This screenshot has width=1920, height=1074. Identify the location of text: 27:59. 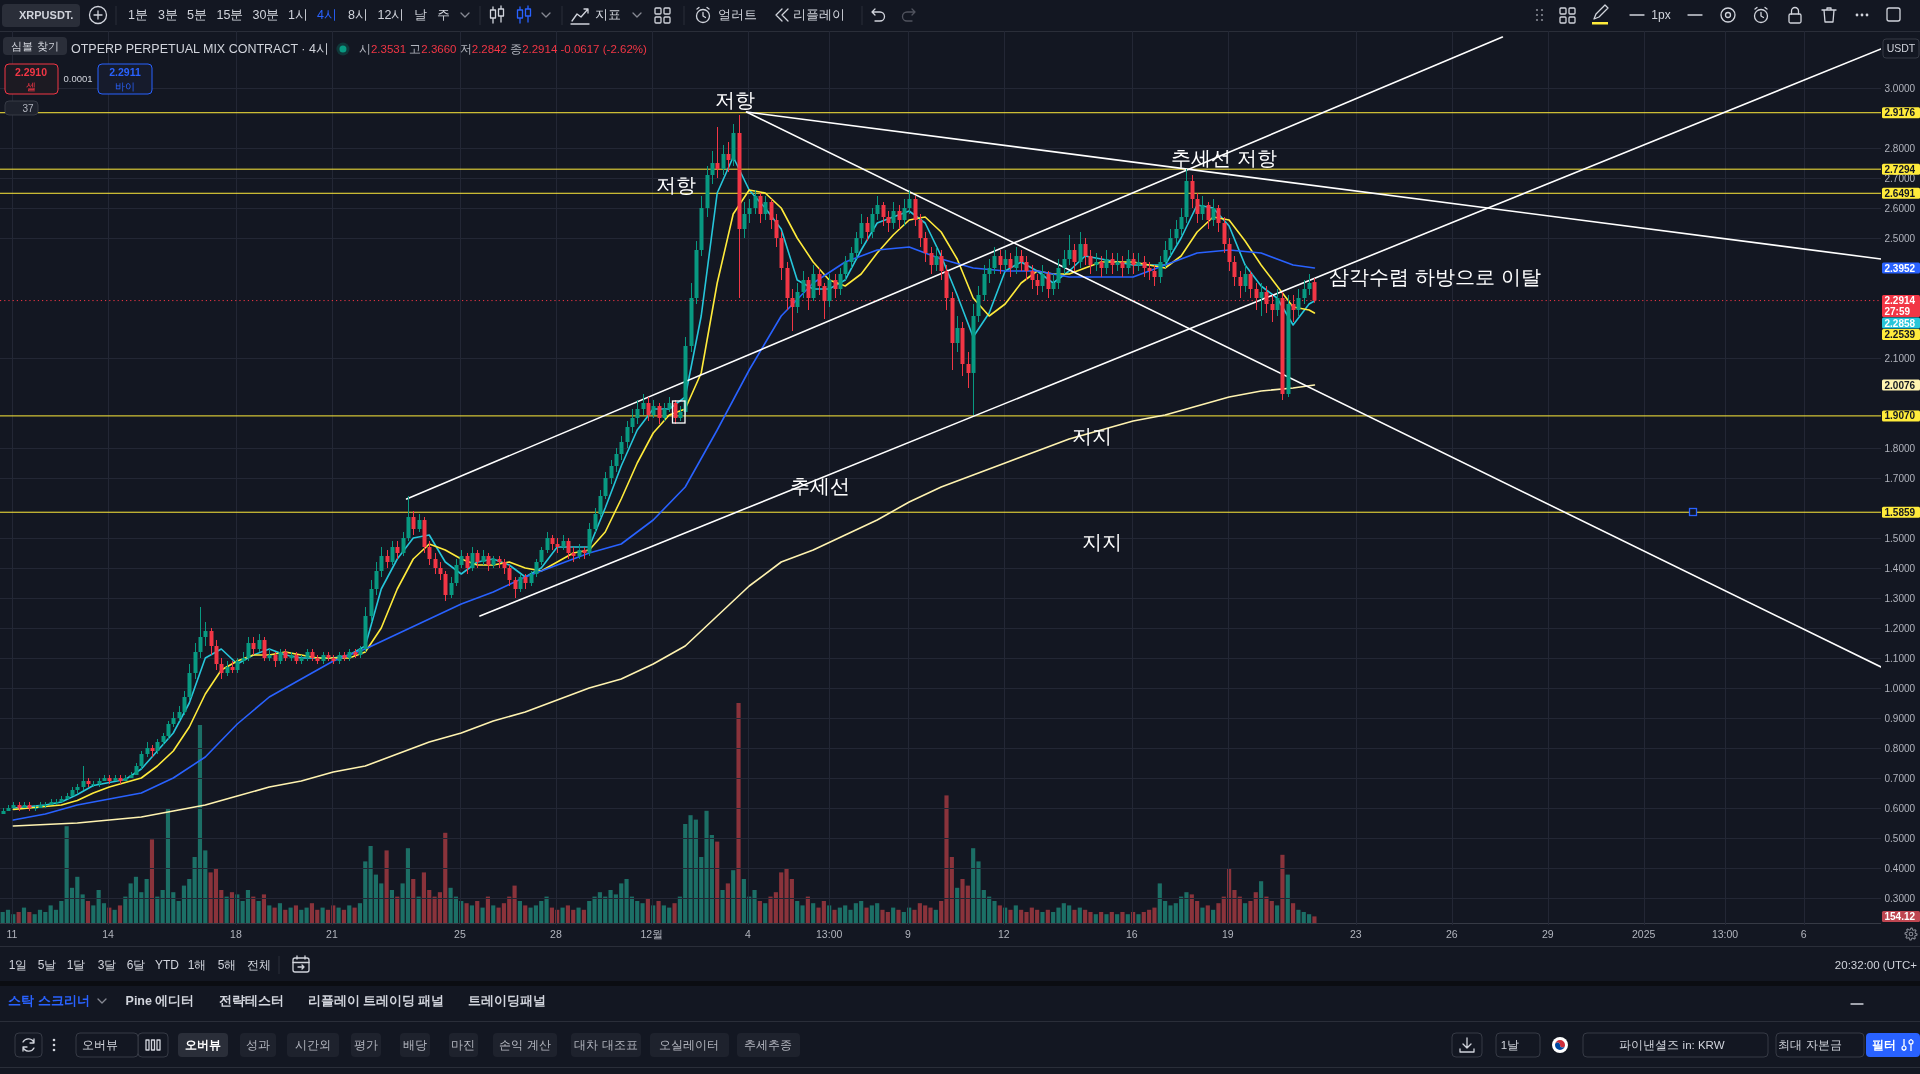
(1897, 312).